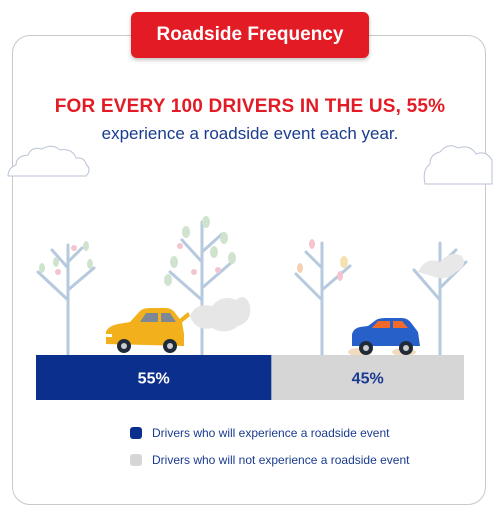 The image size is (500, 520). What do you see at coordinates (250, 133) in the screenshot?
I see `subline: experience a roadside event each year.` at bounding box center [250, 133].